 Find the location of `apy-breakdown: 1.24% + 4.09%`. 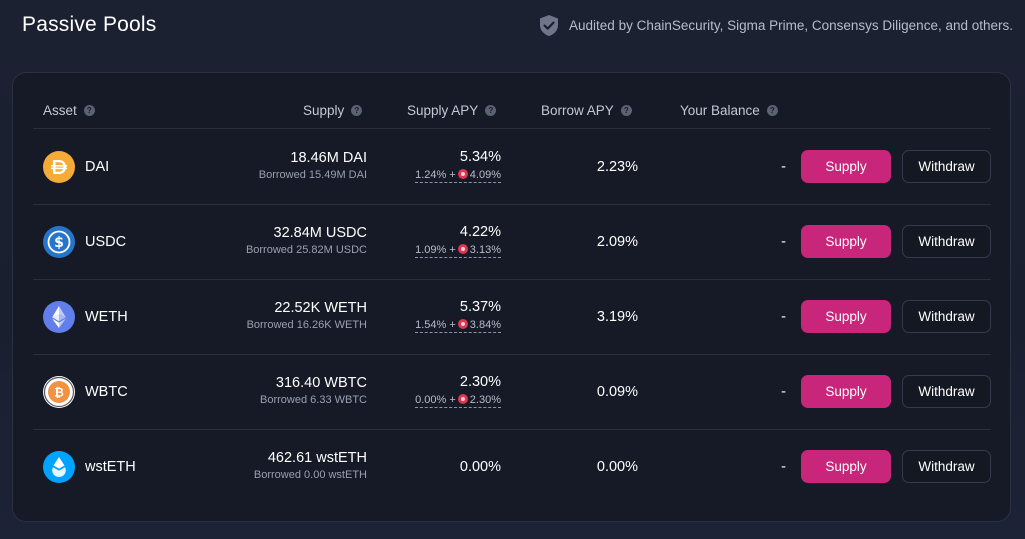

apy-breakdown: 1.24% + 4.09% is located at coordinates (458, 176).